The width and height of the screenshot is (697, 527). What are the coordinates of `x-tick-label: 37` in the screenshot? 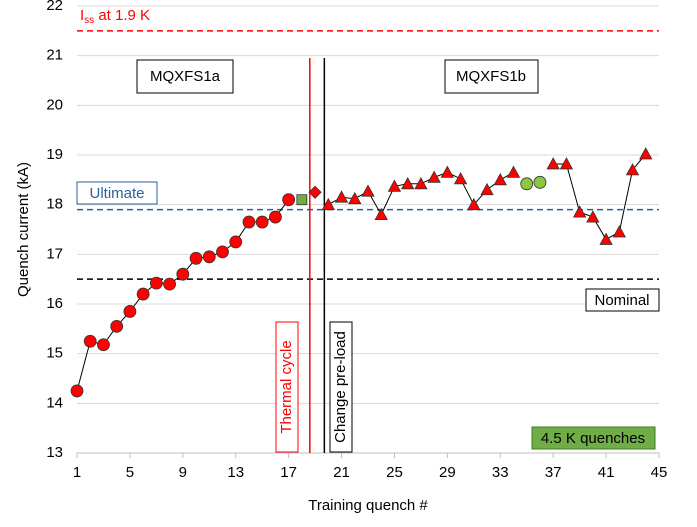 It's located at (553, 472).